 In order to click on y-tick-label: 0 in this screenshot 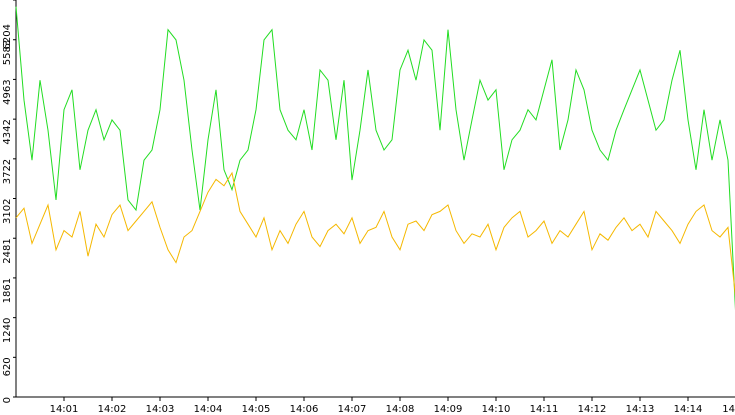, I will do `click(7, 400)`.